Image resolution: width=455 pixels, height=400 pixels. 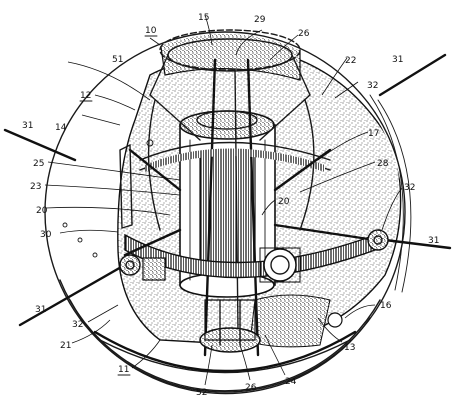 I want to click on ref-10: 10, so click(x=151, y=31).